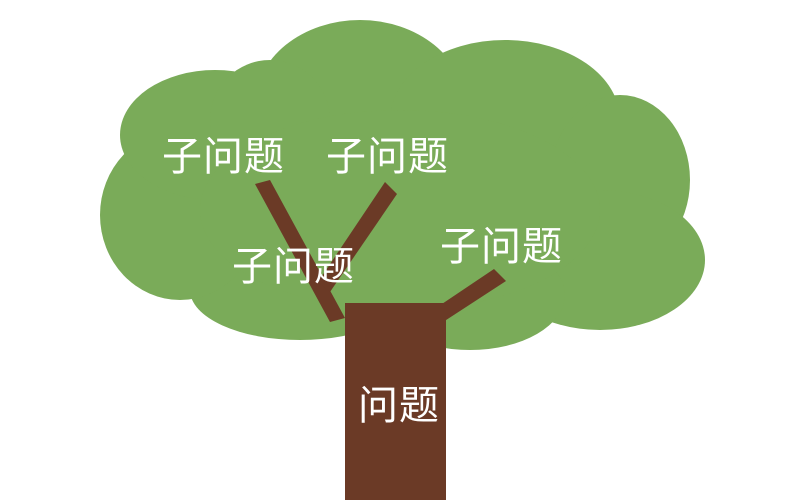 The width and height of the screenshot is (800, 502). I want to click on tree-trunk, so click(395, 401).